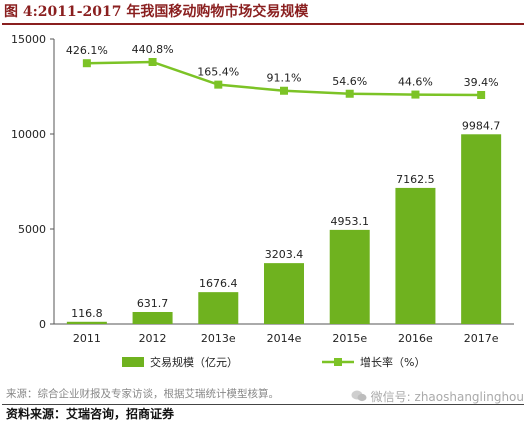  I want to click on bar-value-label: 7162.5, so click(415, 179).